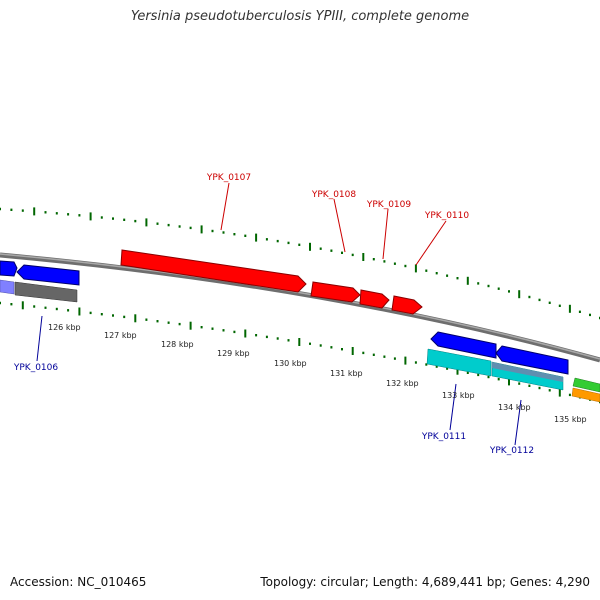 The width and height of the screenshot is (600, 600). I want to click on cds-bar-lavender, so click(7, 287).